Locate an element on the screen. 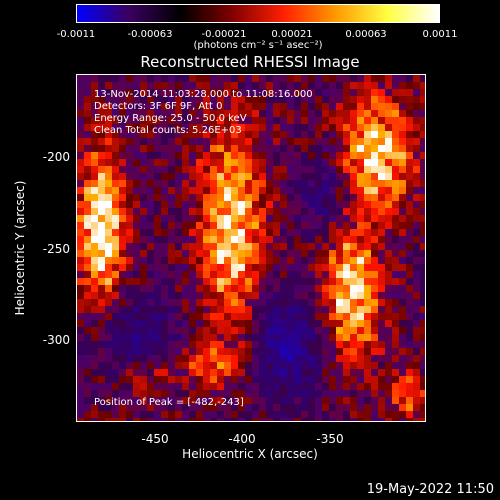  y-axis-label: Heliocentric Y (arcsec) is located at coordinates (20, 248).